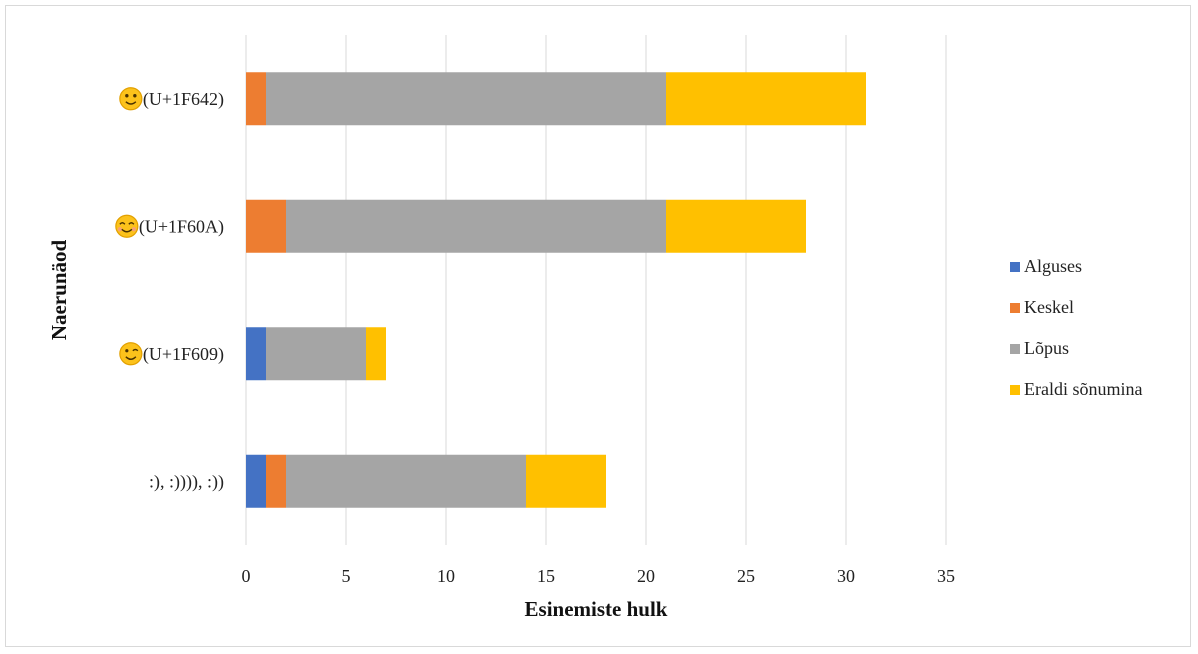  Describe the element at coordinates (646, 576) in the screenshot. I see `x-tick-label: 20` at that location.